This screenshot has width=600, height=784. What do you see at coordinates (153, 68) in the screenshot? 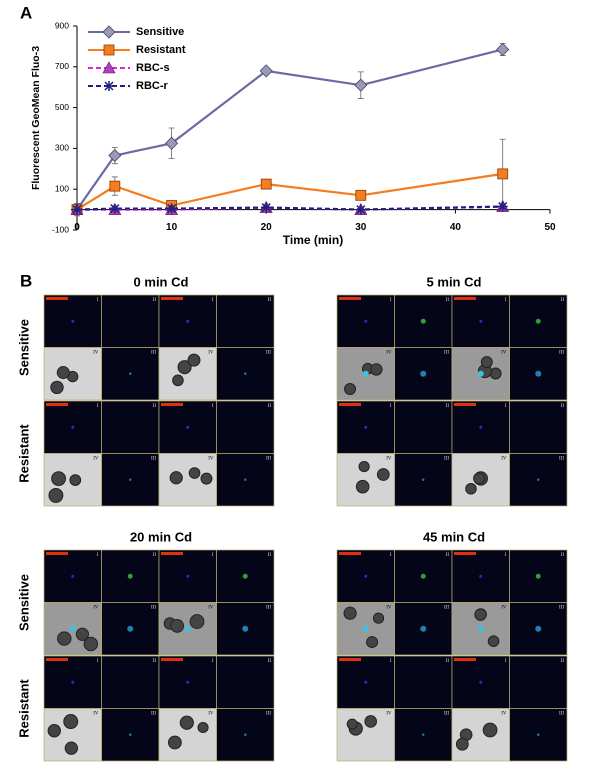
I see `legend-label: RBC-s` at bounding box center [153, 68].